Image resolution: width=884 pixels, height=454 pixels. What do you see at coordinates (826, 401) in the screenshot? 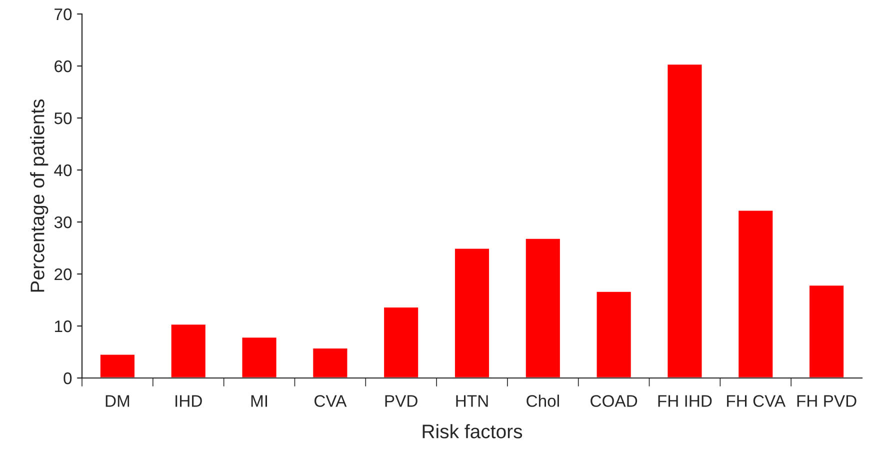
I see `x-tick-label: FH PVD` at bounding box center [826, 401].